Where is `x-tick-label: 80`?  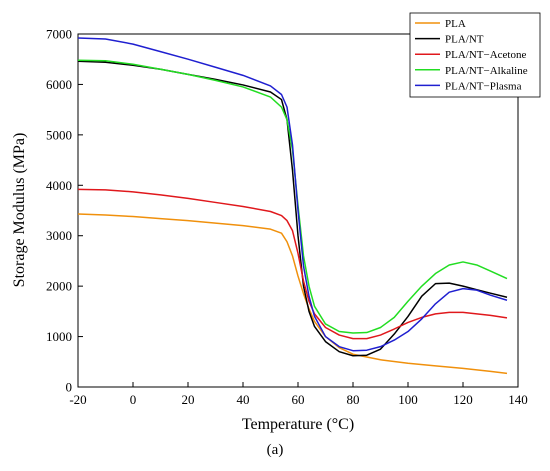
x-tick-label: 80 is located at coordinates (353, 399).